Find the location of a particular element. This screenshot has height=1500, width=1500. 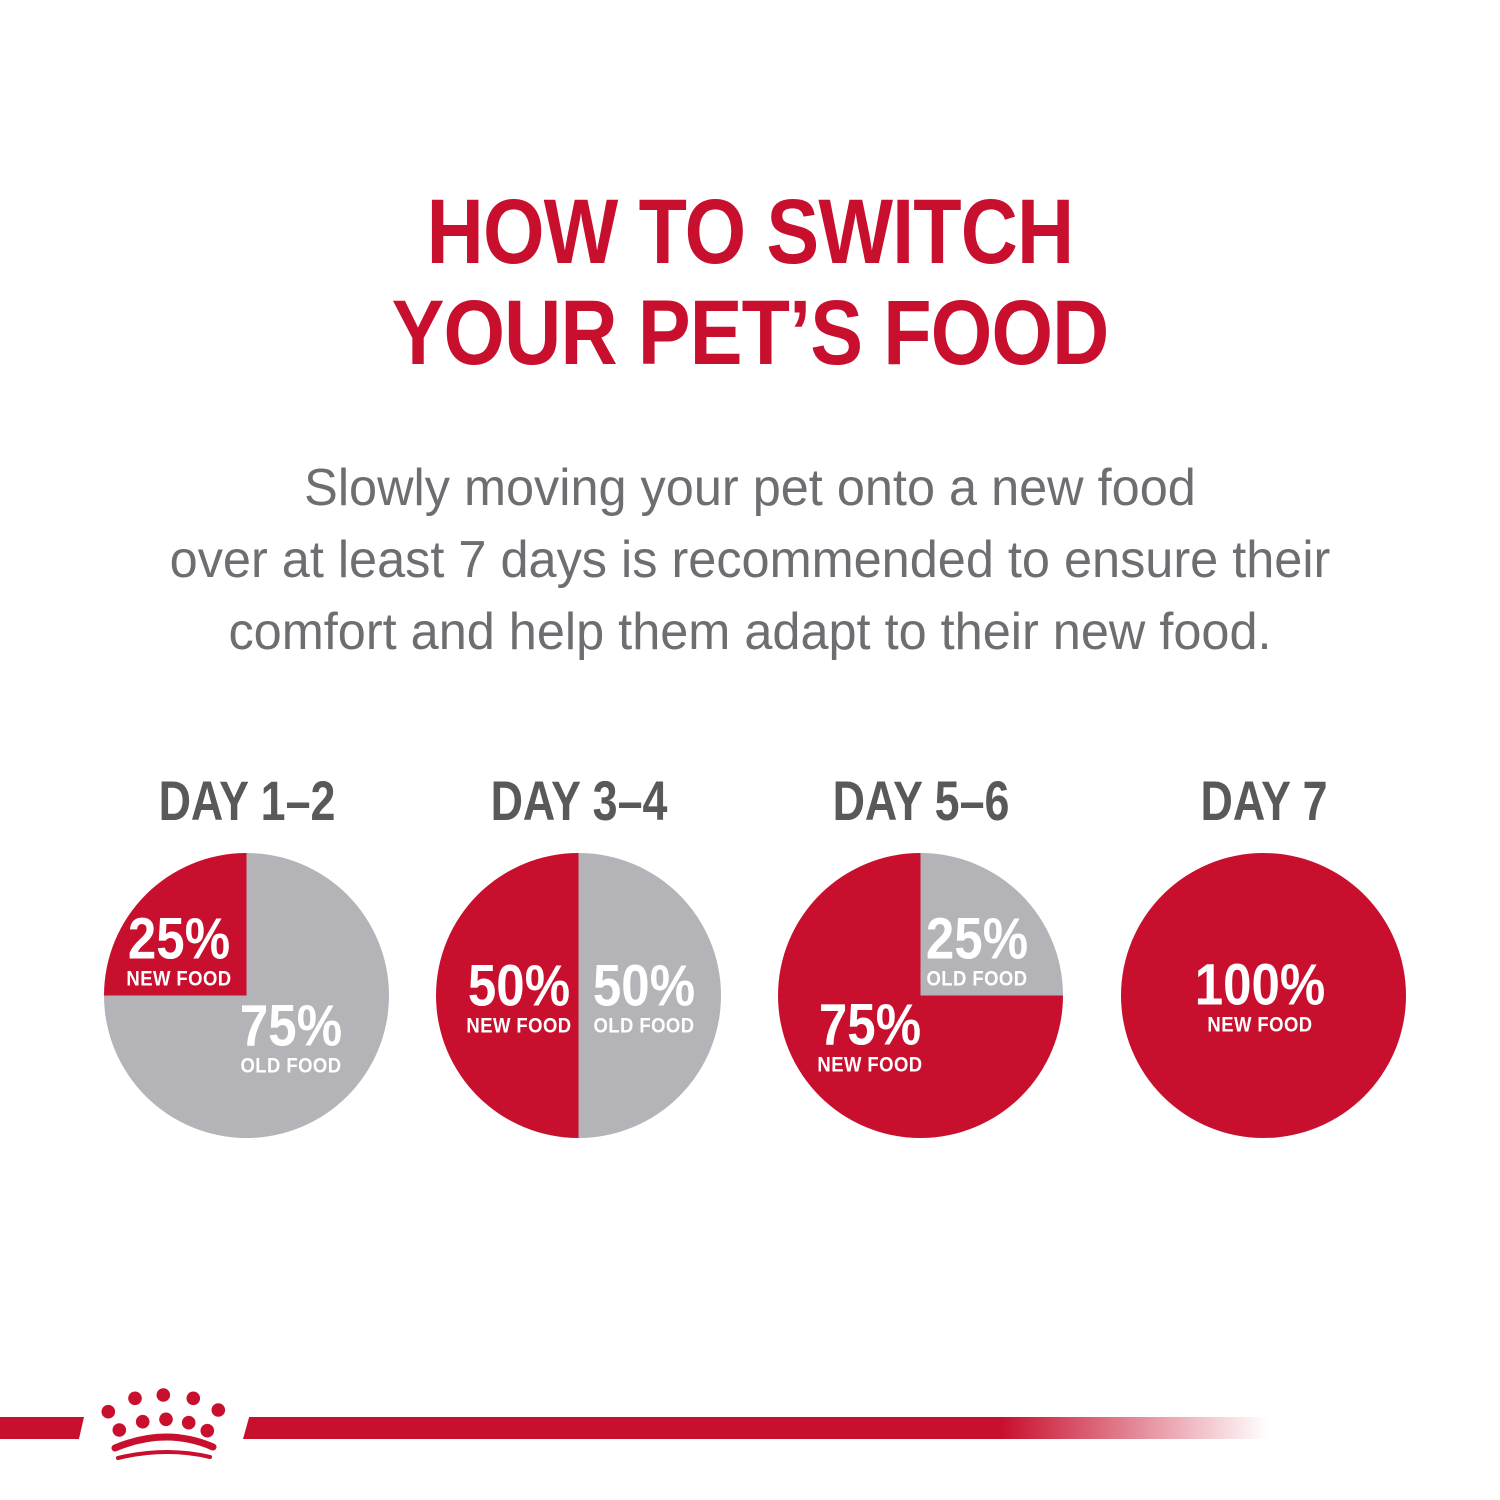

brand-divider-bar-right is located at coordinates (755, 1428).